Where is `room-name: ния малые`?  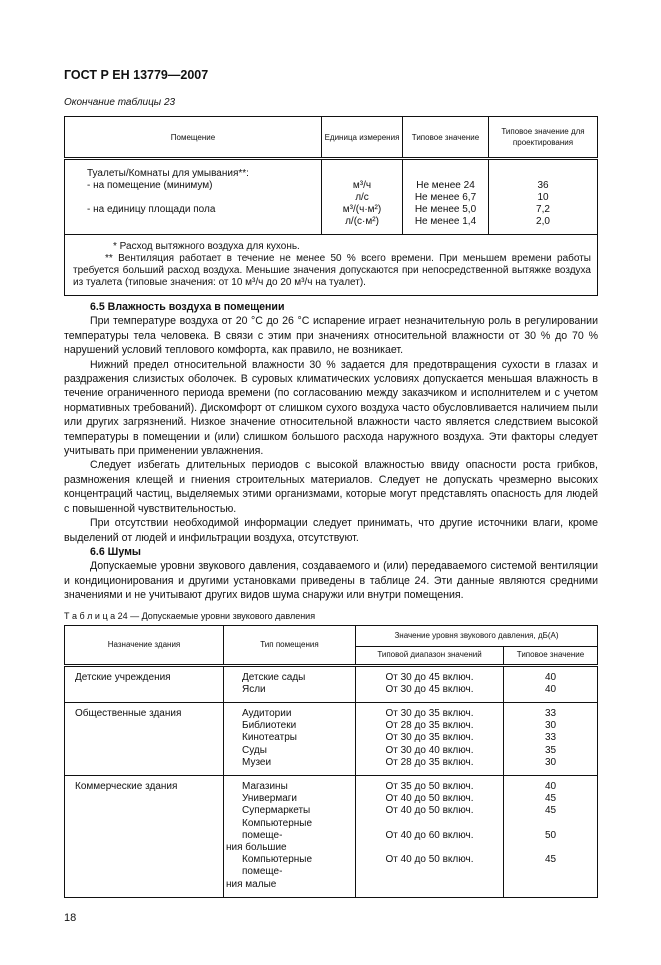
room-name: ния малые is located at coordinates (251, 884).